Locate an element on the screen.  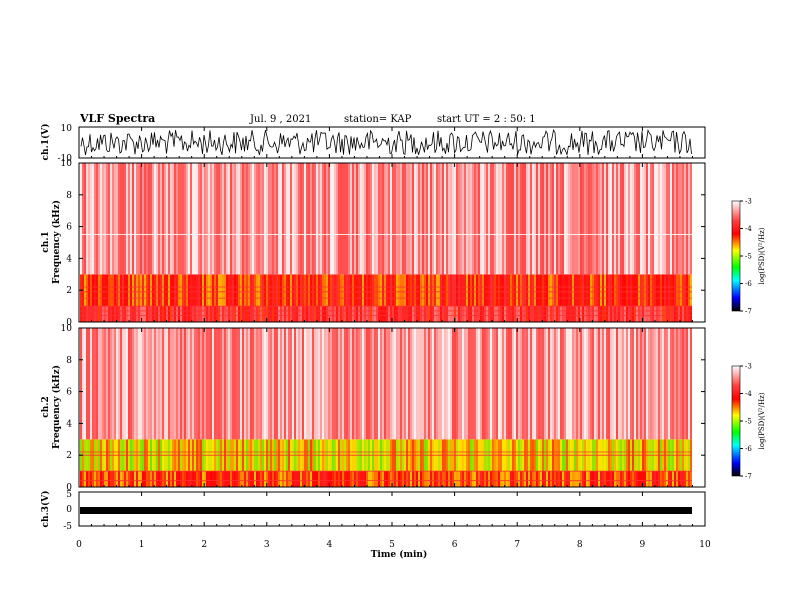
ch2-colorbar-gradient is located at coordinates (736, 421).